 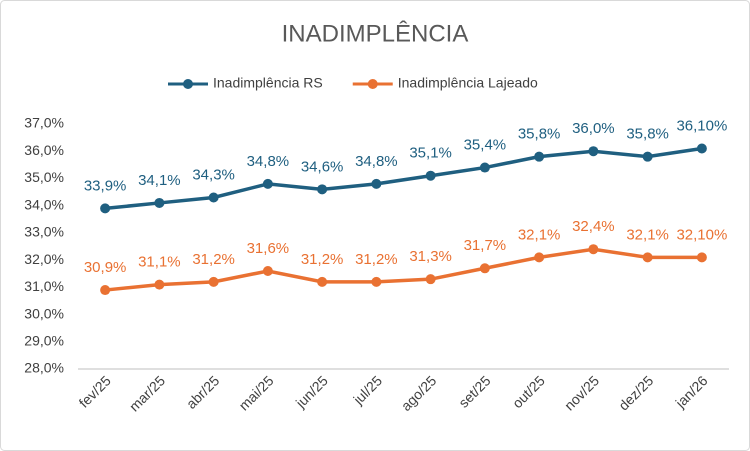 I want to click on y-tick-label: 37,0%, so click(x=44, y=123).